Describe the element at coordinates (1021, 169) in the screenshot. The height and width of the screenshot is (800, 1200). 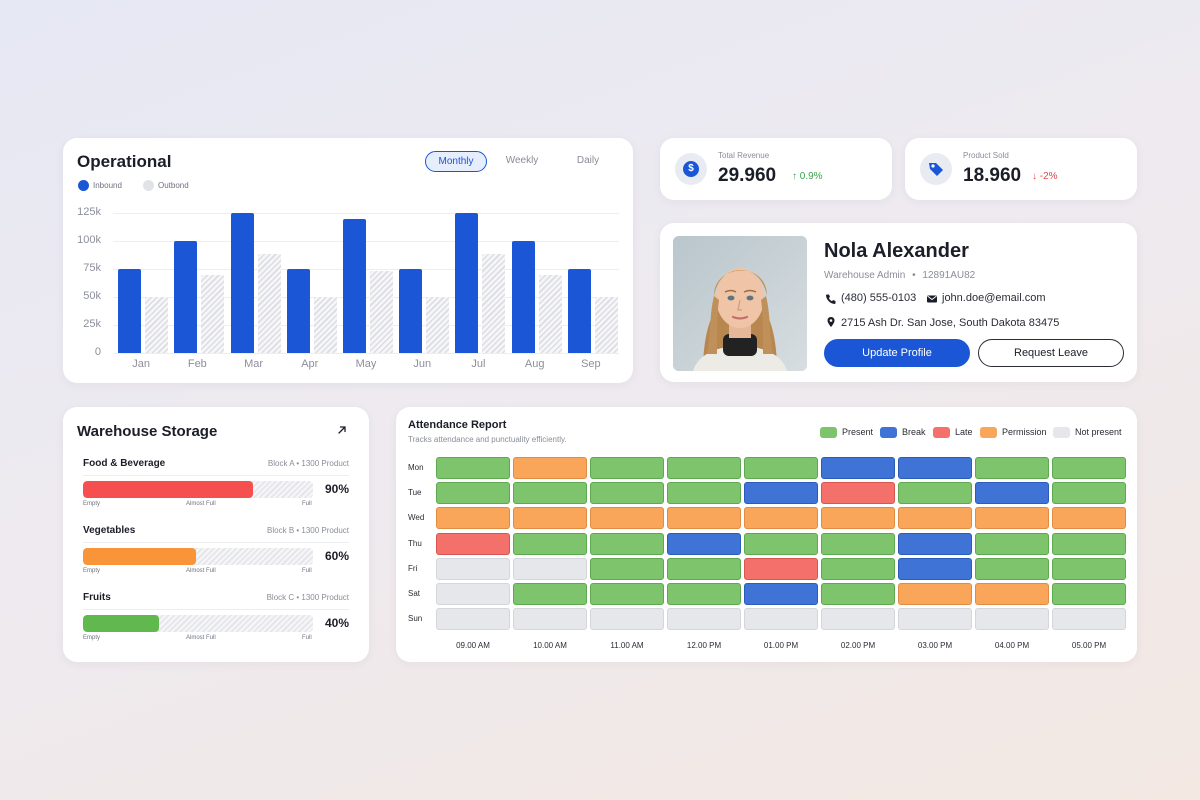
I see `product-sold-card: Product Sold 18.960 ↓ -2%` at that location.